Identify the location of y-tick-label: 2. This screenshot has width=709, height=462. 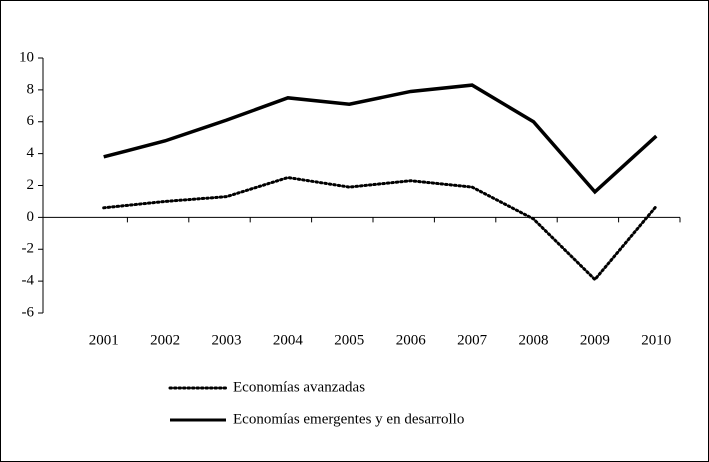
(31, 185).